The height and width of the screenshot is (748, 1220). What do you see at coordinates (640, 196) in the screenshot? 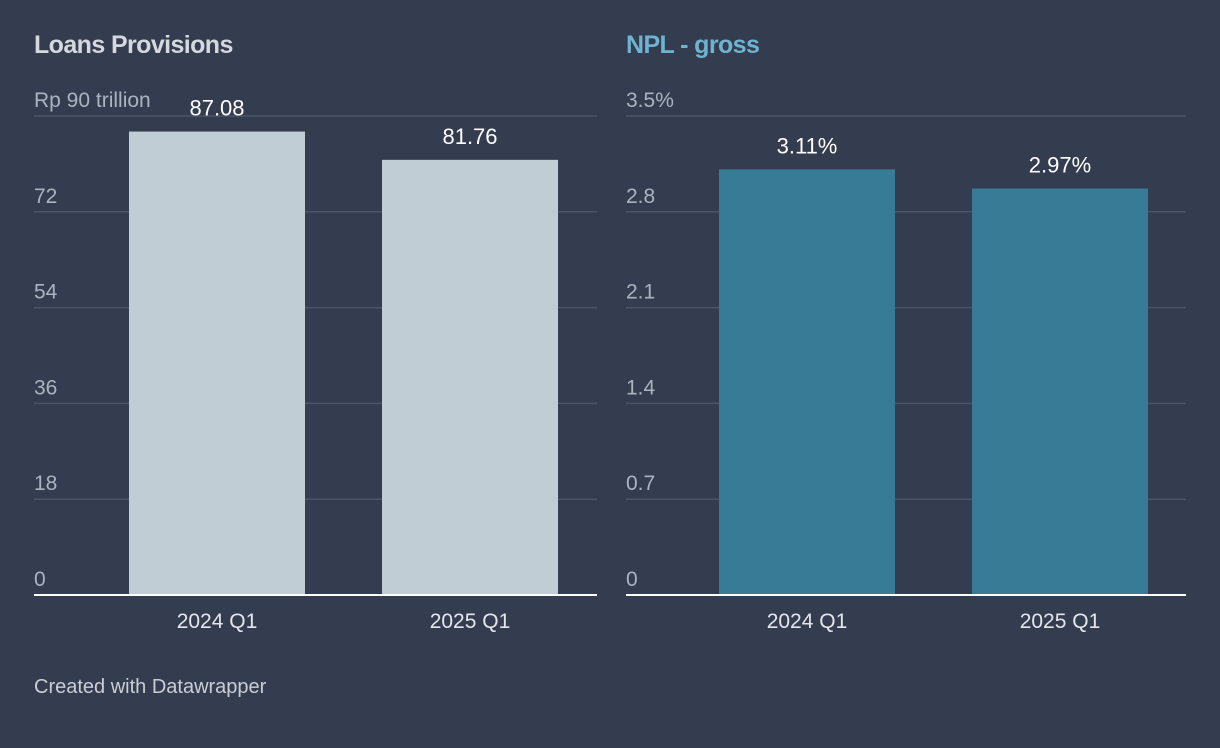
I see `y-tick-label: 2.8` at bounding box center [640, 196].